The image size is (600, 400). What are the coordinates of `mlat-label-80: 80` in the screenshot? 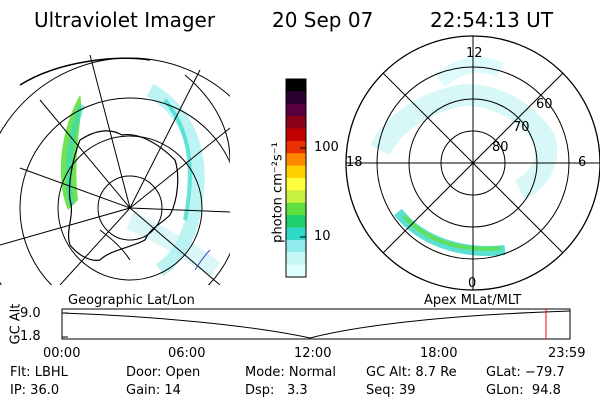 It's located at (500, 147).